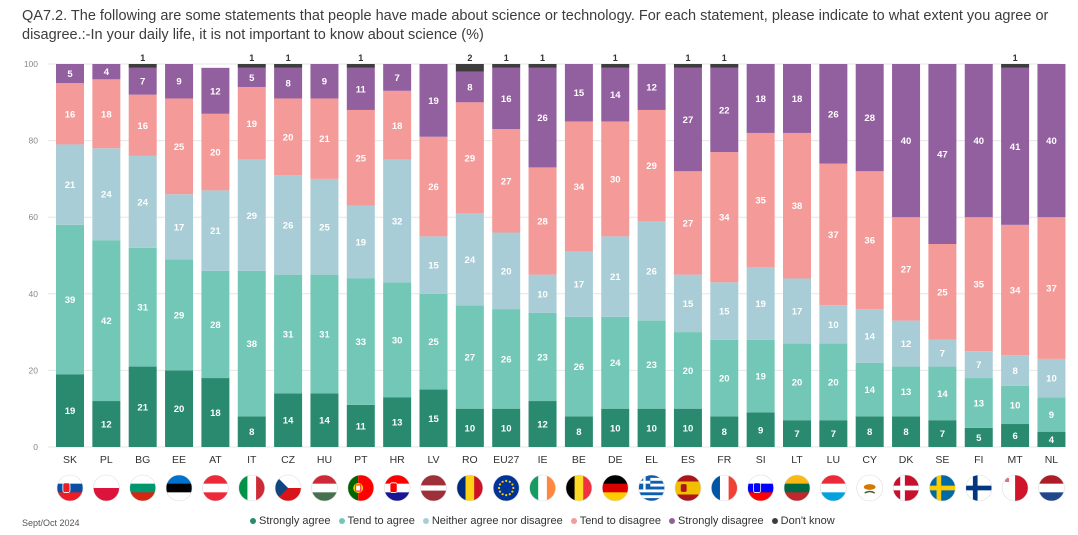 The image size is (1078, 535). I want to click on bar-dk: 8 13 12 27 40, so click(906, 255).